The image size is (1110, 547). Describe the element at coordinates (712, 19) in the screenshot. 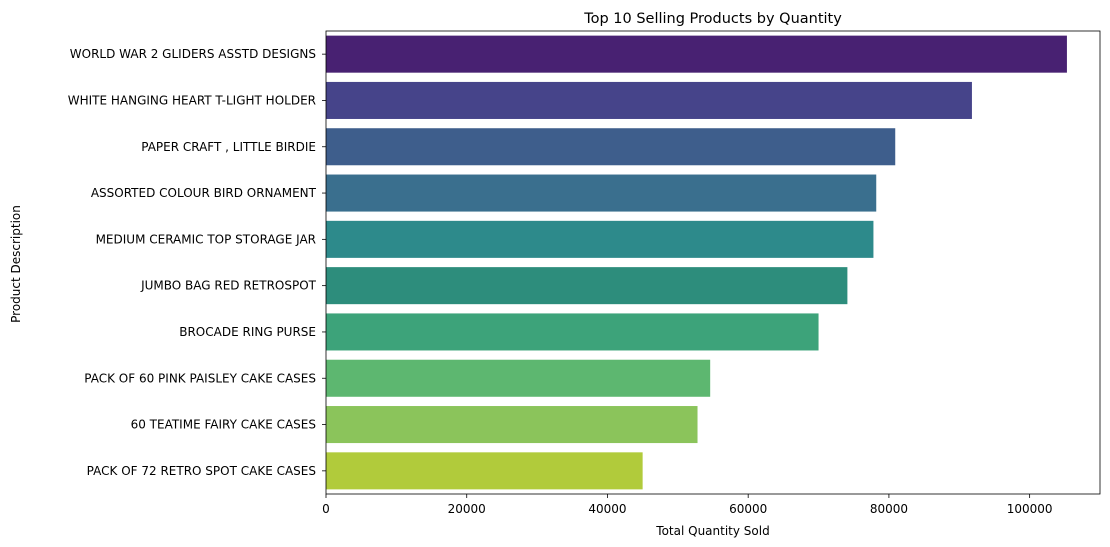

I see `chart-title: Top 10 Selling Products by Quantity` at that location.